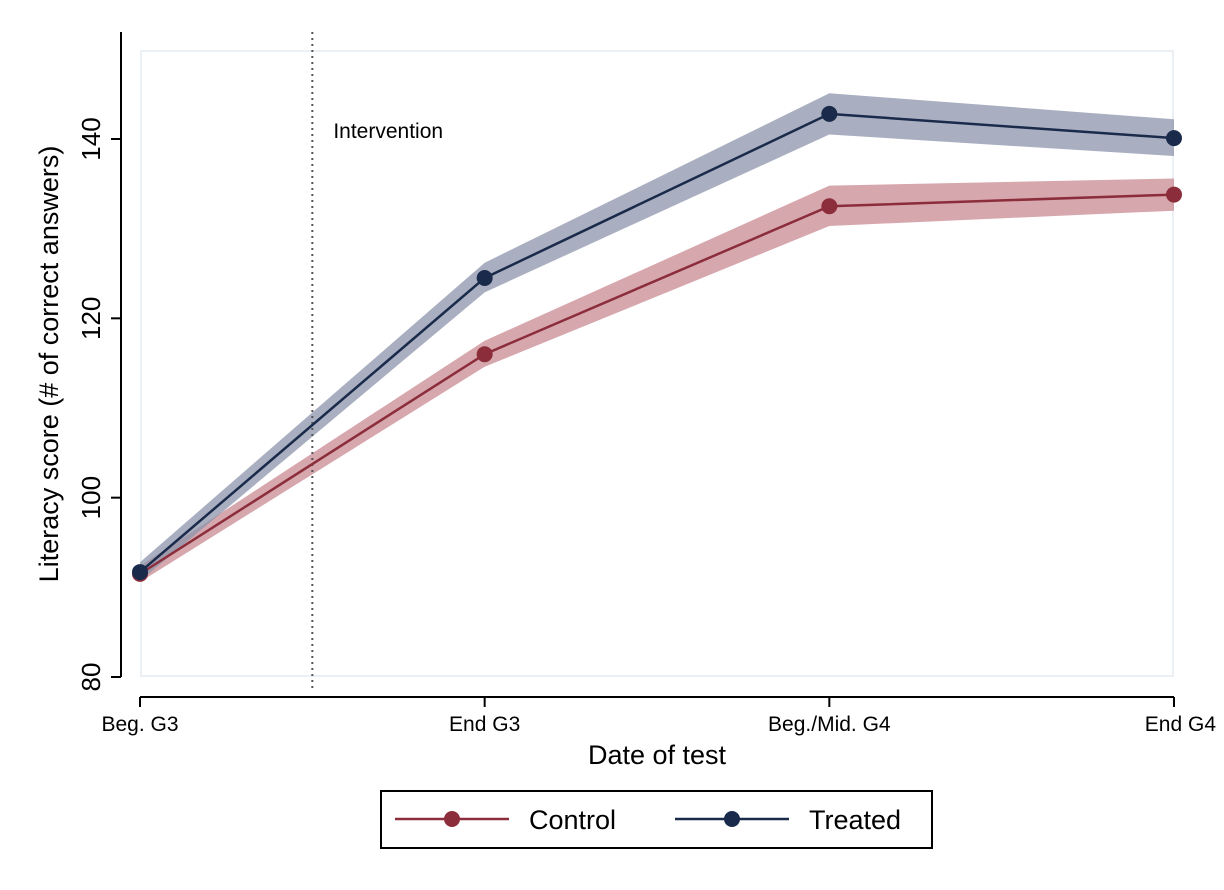 Image resolution: width=1224 pixels, height=890 pixels. Describe the element at coordinates (572, 820) in the screenshot. I see `legend-control-label: Control` at that location.